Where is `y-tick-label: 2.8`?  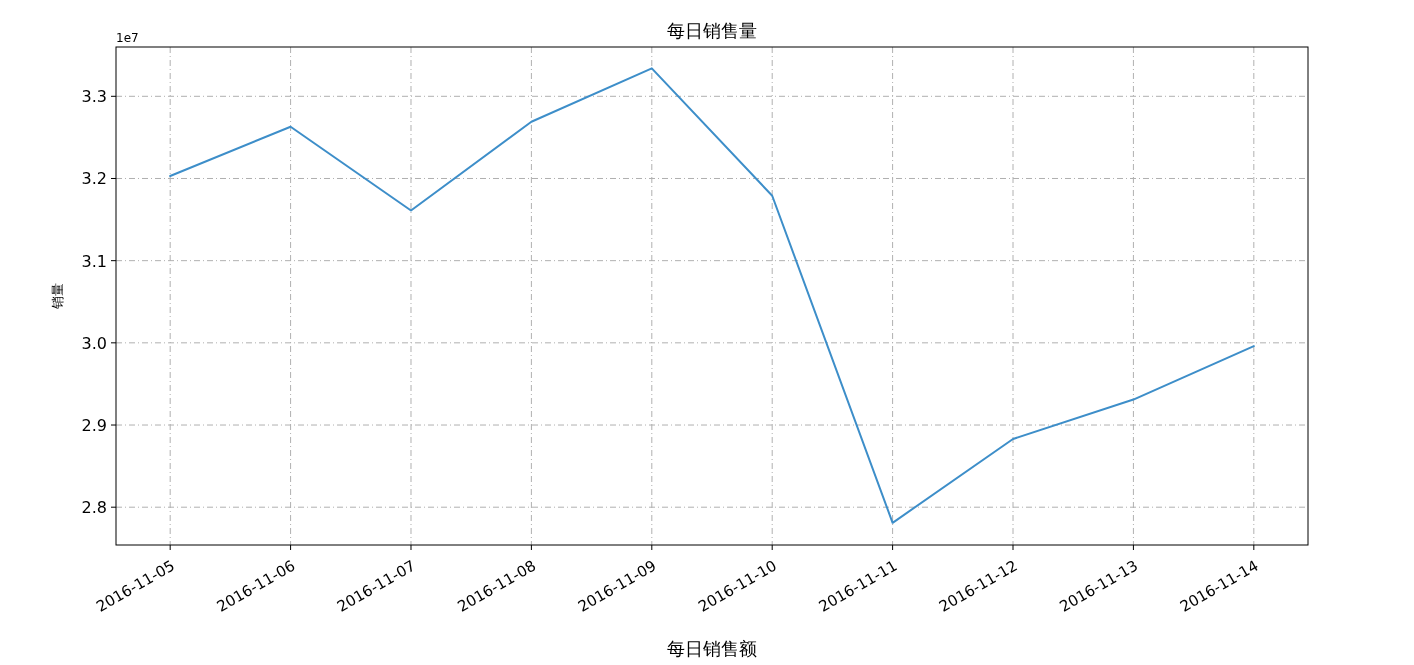 y-tick-label: 2.8 is located at coordinates (94, 508).